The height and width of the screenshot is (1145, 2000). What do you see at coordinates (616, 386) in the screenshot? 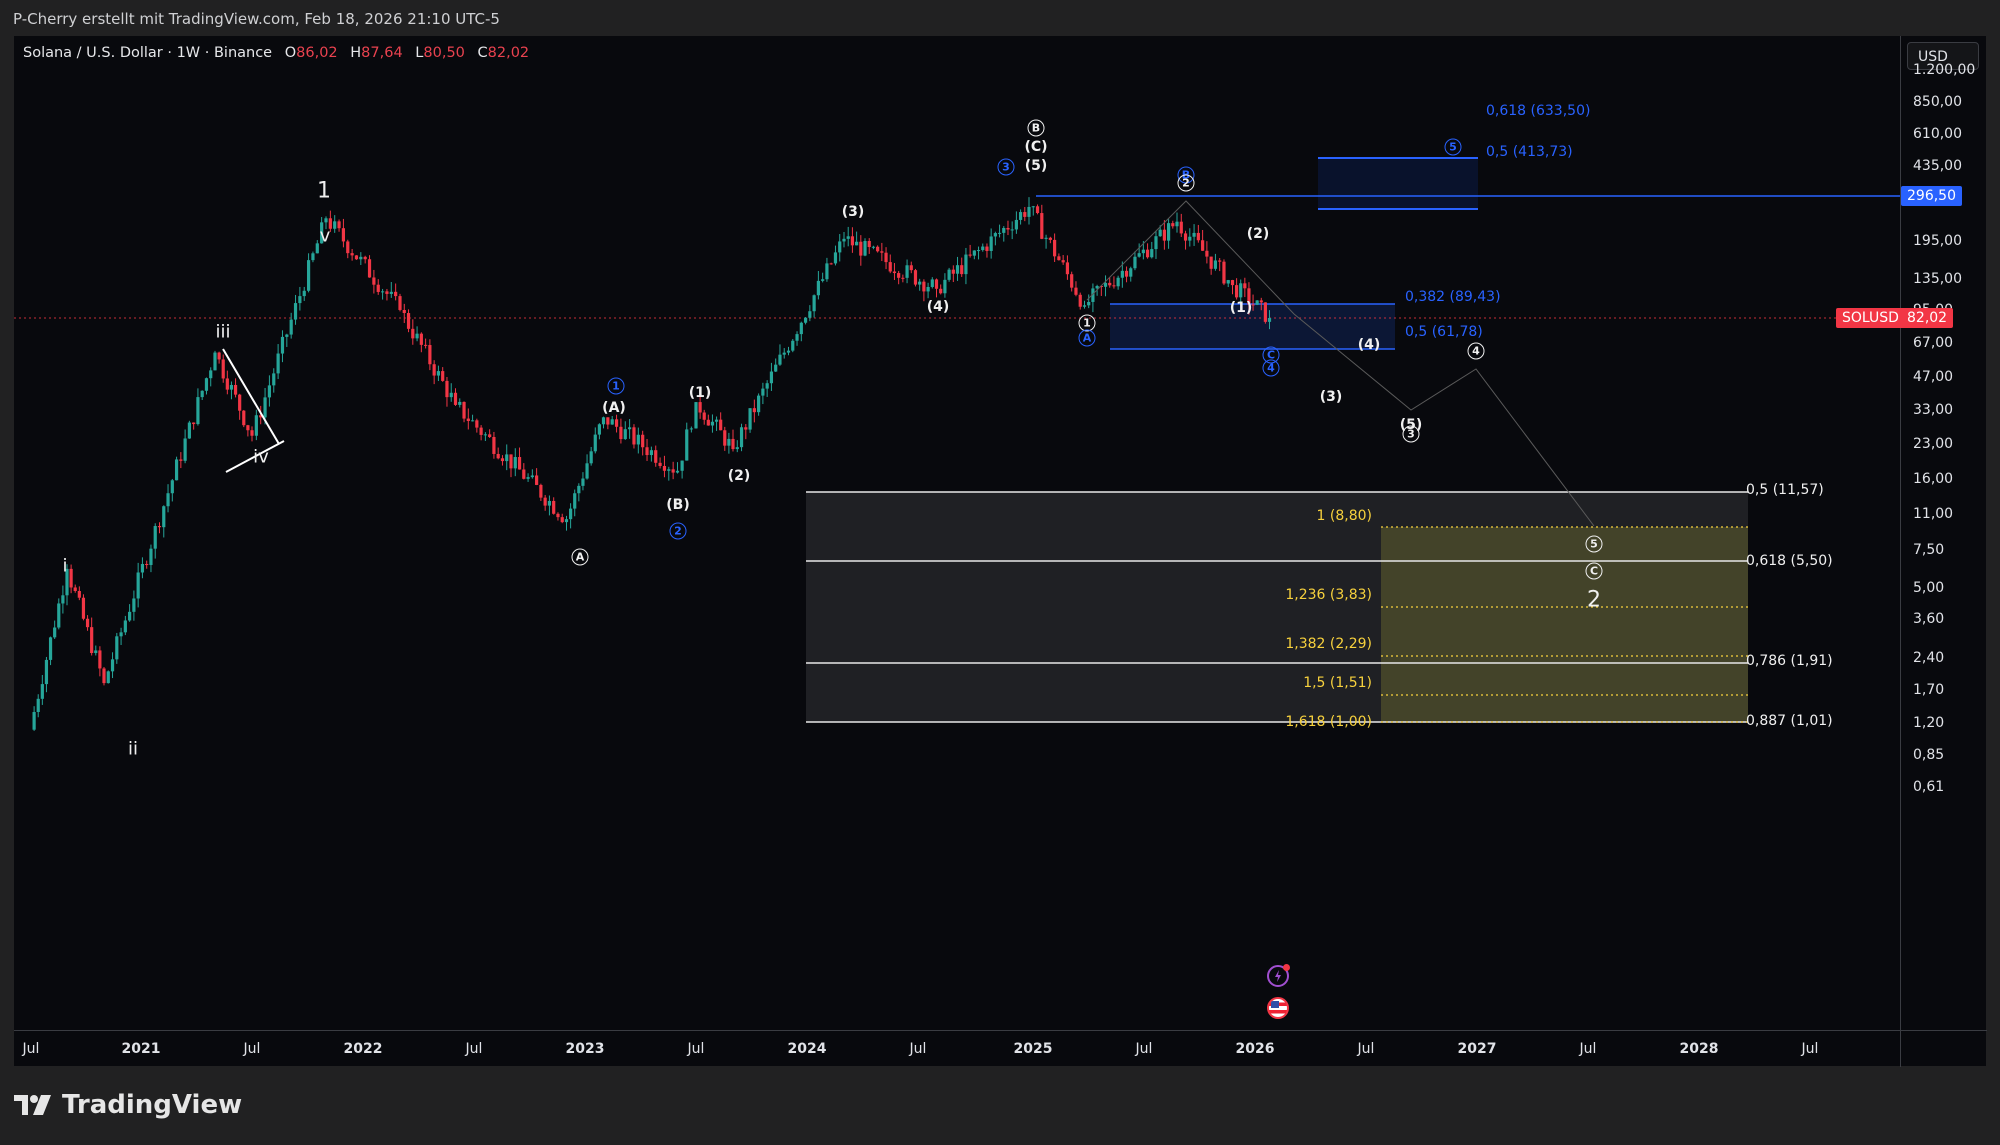
I see `circled-wave-label: 1` at bounding box center [616, 386].